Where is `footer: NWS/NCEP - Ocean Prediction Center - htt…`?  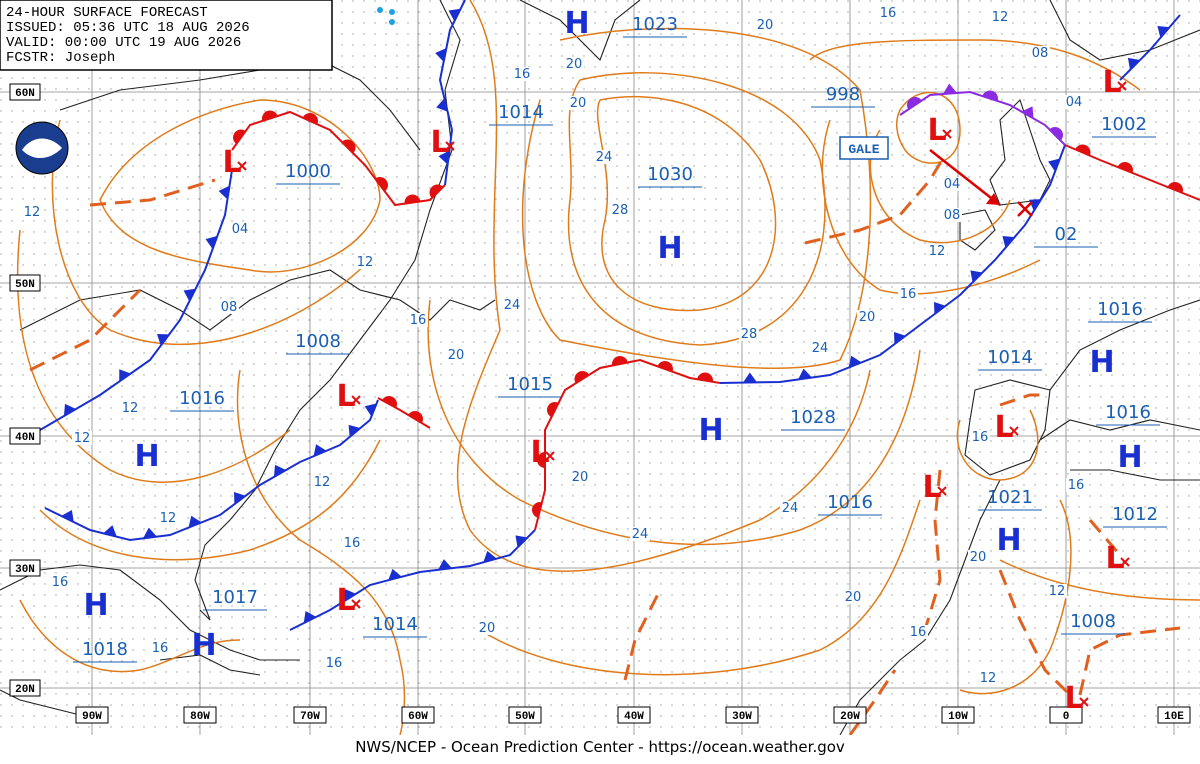
footer: NWS/NCEP - Ocean Prediction Center - htt… is located at coordinates (600, 747).